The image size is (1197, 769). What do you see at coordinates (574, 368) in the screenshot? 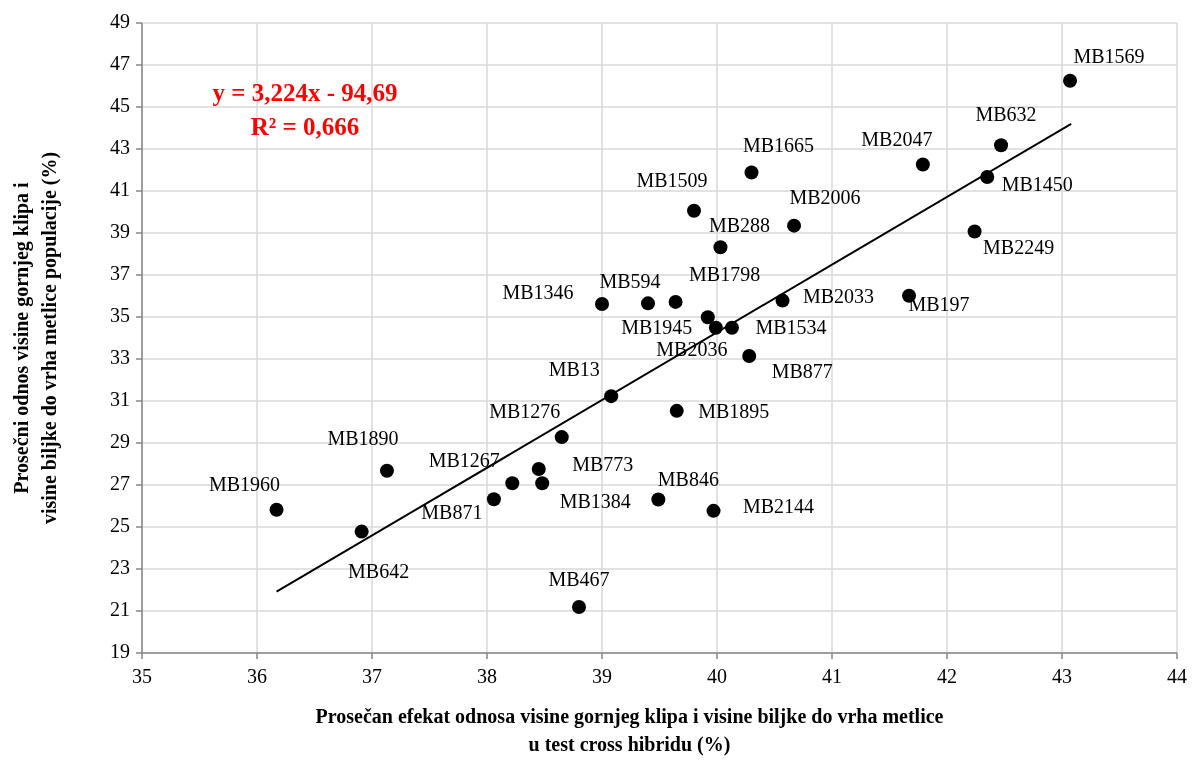
I see `data-label: MB13` at bounding box center [574, 368].